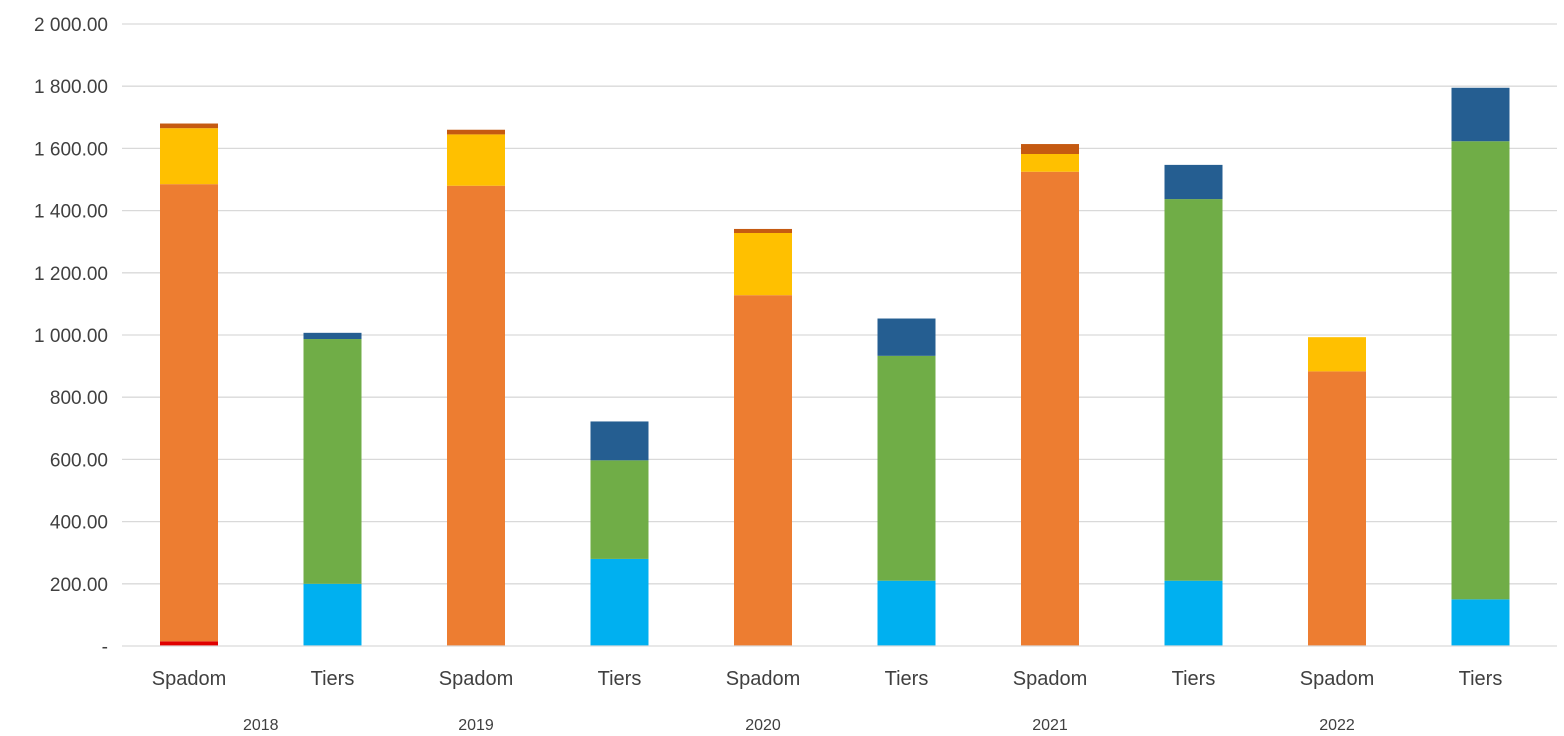  What do you see at coordinates (476, 725) in the screenshot?
I see `x-group-label: 2019` at bounding box center [476, 725].